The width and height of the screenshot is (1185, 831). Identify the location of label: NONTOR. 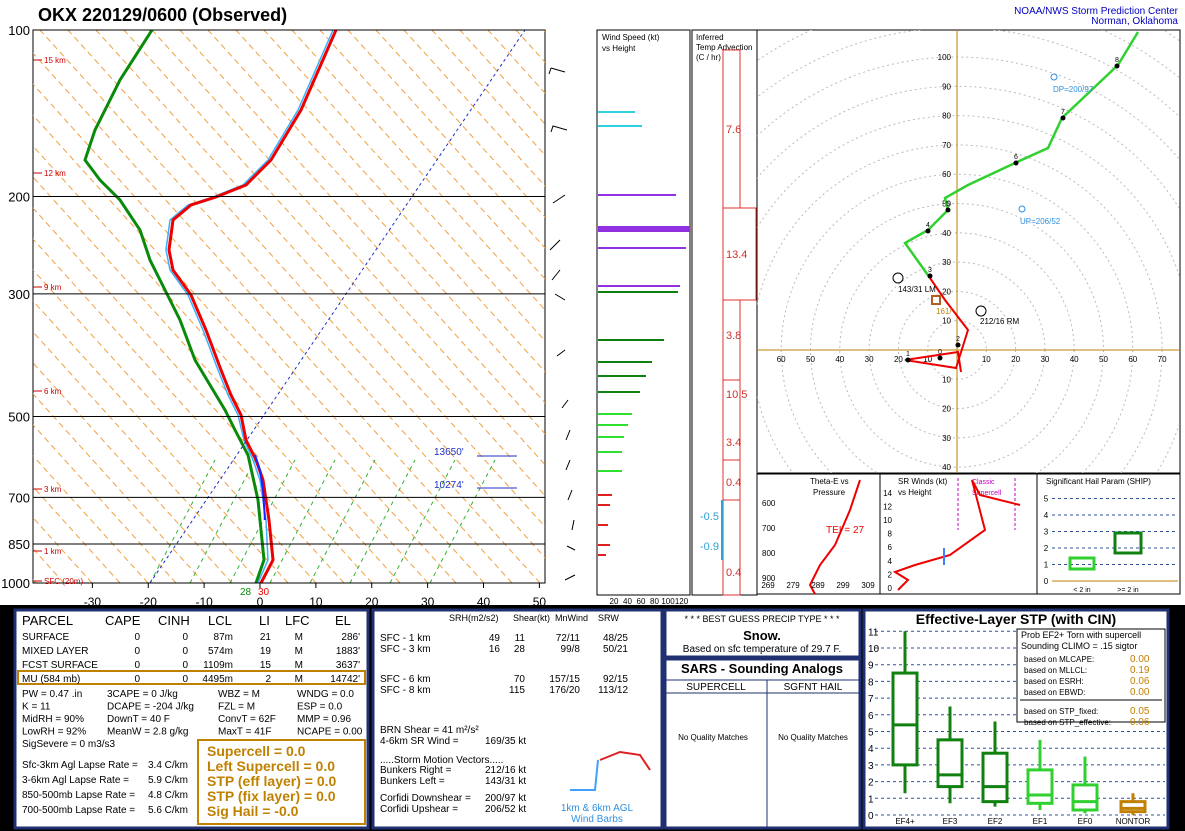
(1133, 821).